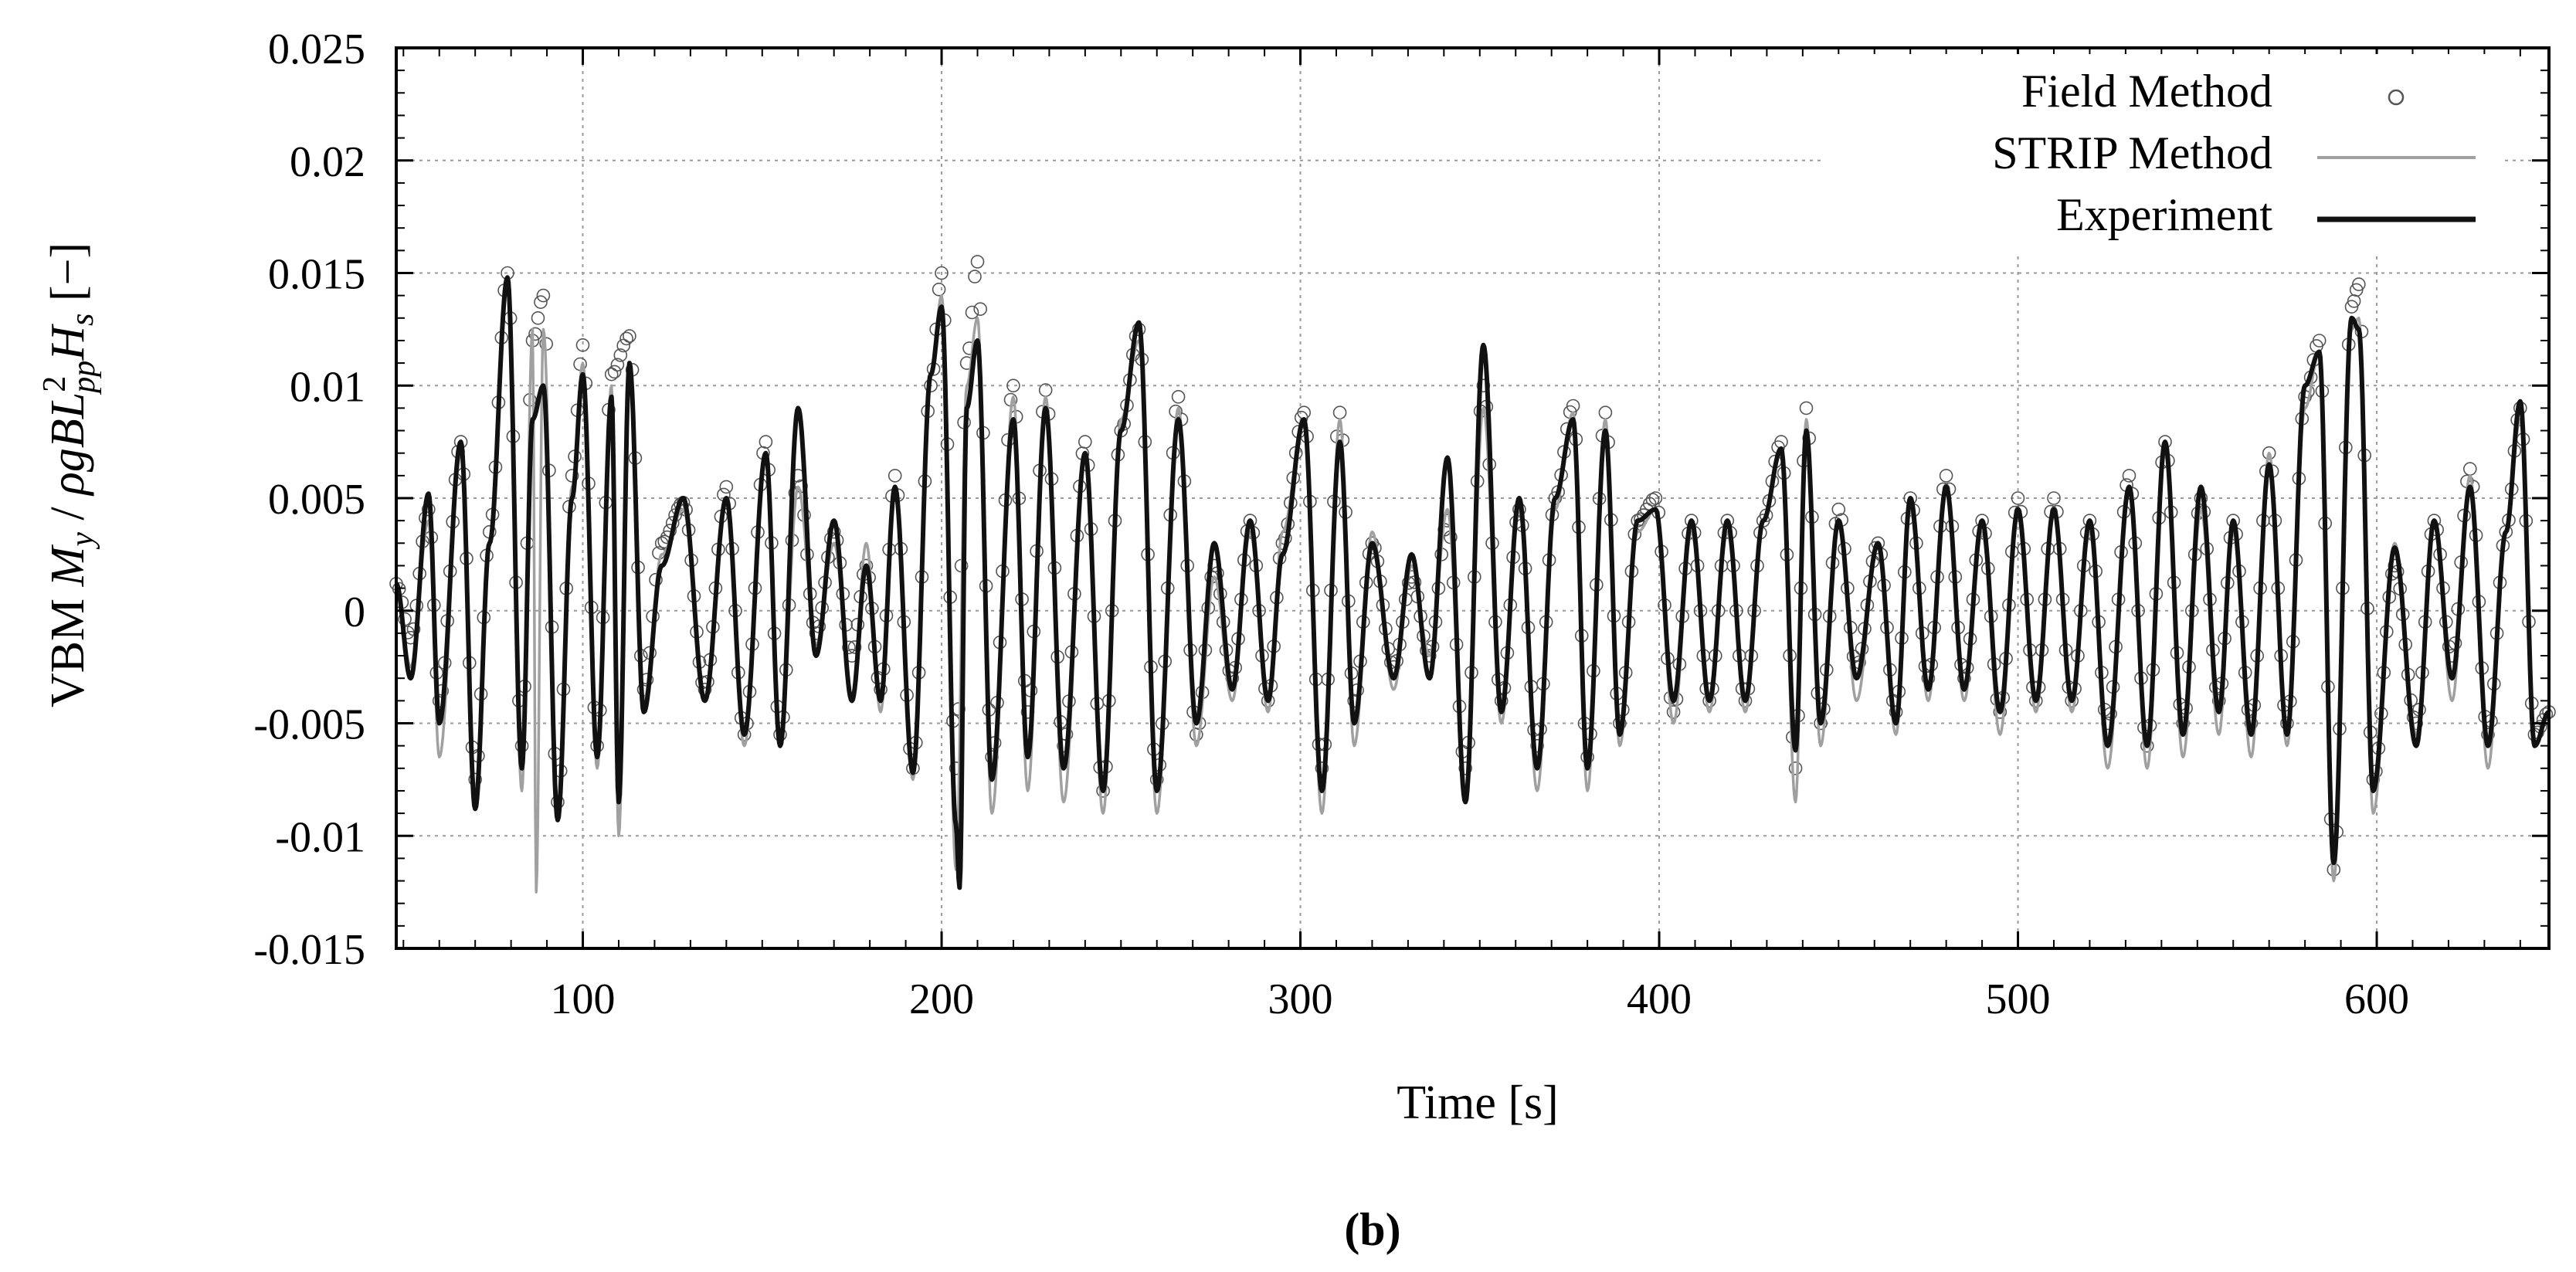 The image size is (2576, 1272). I want to click on y-tick-label: -0.005, so click(309, 725).